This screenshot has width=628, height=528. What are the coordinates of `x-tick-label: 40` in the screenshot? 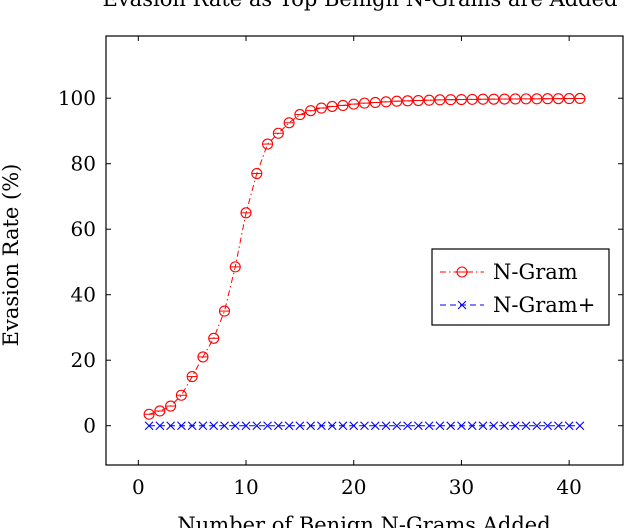 It's located at (568, 487).